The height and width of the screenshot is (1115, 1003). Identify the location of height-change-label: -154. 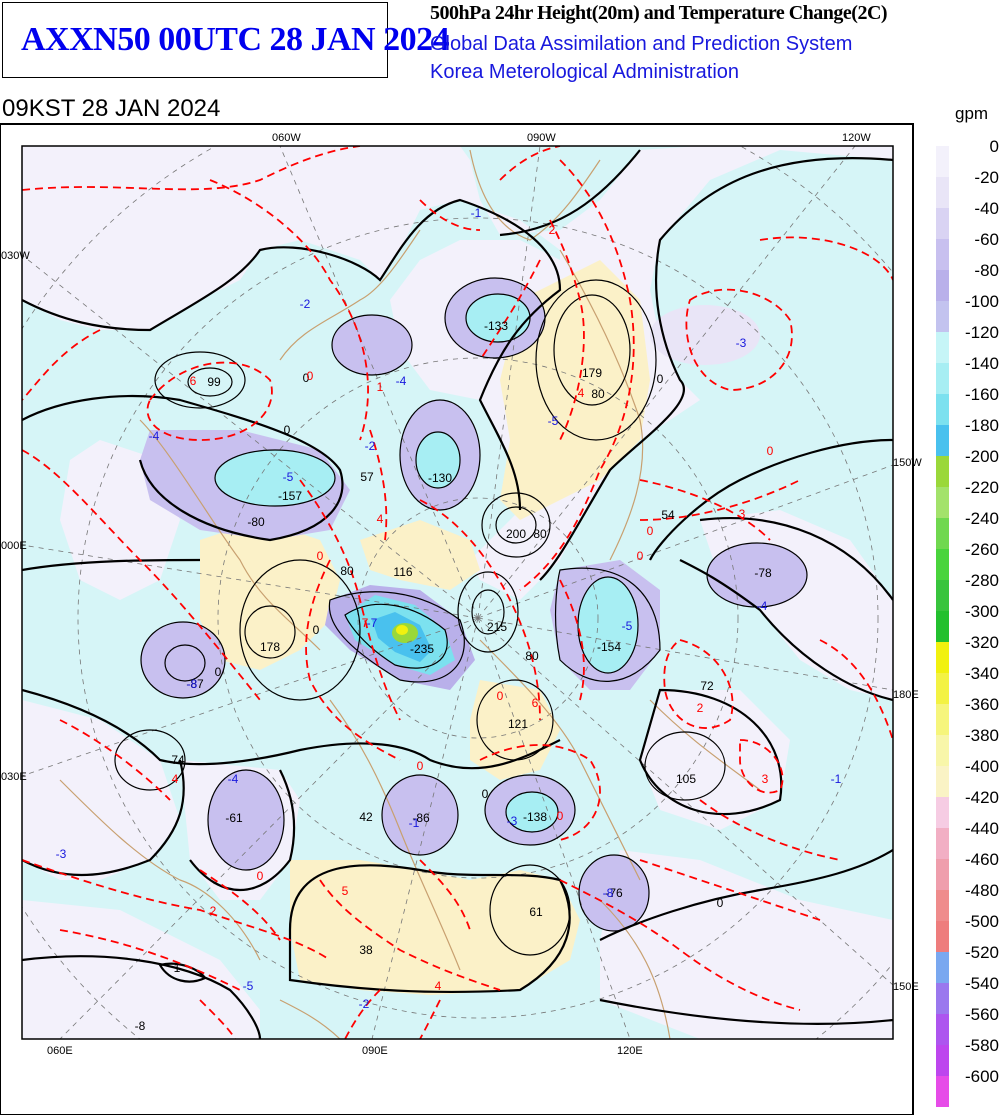
(609, 647).